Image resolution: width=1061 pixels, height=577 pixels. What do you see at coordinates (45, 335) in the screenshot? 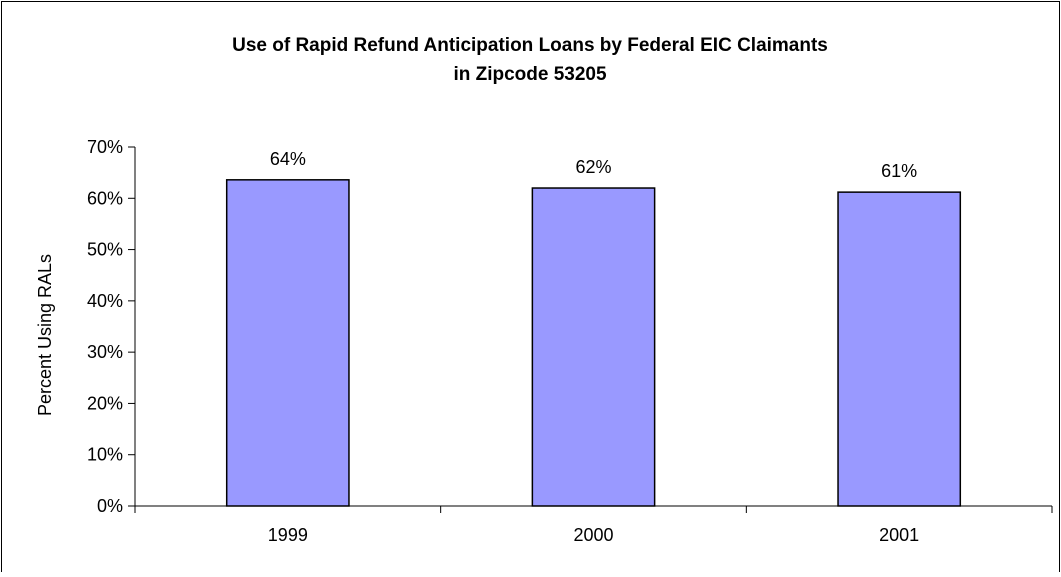
I see `y-axis-label: Percent Using RALs` at bounding box center [45, 335].